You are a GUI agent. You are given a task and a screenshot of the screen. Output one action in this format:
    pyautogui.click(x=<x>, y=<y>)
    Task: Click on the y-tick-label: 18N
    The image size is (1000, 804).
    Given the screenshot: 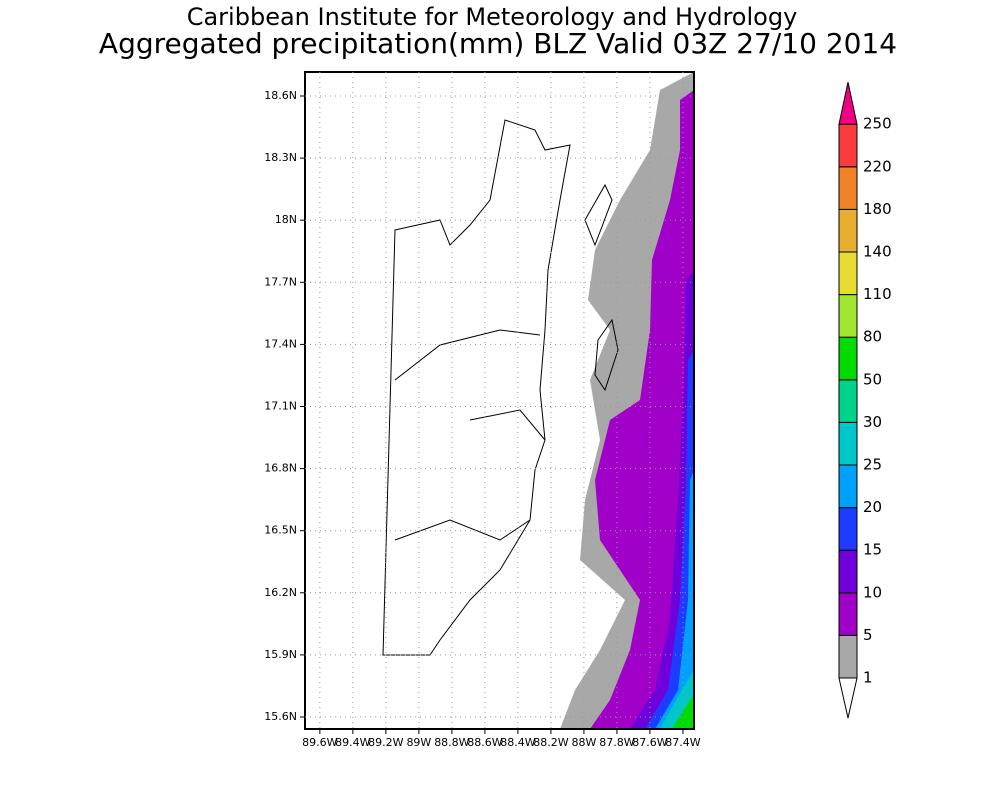 What is the action you would take?
    pyautogui.click(x=286, y=219)
    